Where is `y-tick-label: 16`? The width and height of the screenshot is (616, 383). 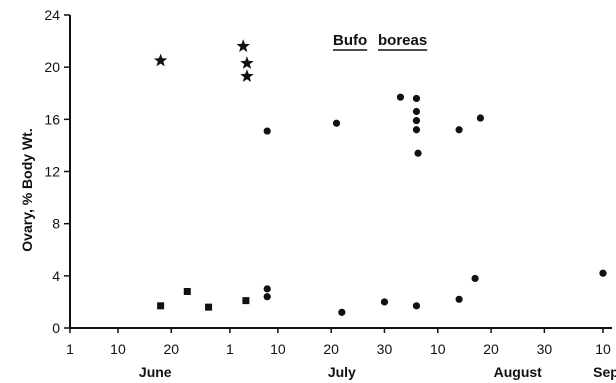 y-tick-label: 16 is located at coordinates (52, 119).